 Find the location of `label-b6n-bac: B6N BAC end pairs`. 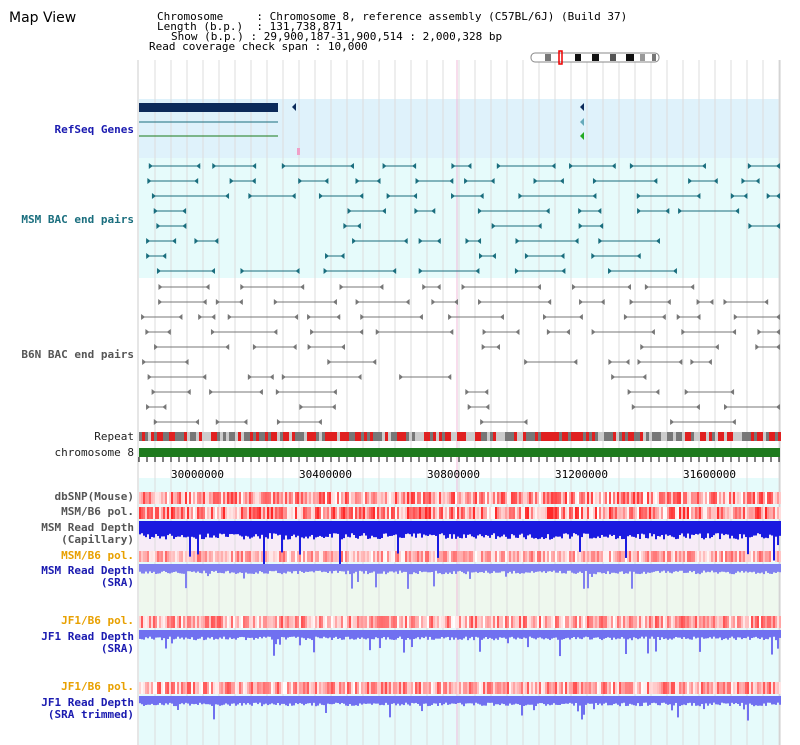

label-b6n-bac: B6N BAC end pairs is located at coordinates (77, 354).